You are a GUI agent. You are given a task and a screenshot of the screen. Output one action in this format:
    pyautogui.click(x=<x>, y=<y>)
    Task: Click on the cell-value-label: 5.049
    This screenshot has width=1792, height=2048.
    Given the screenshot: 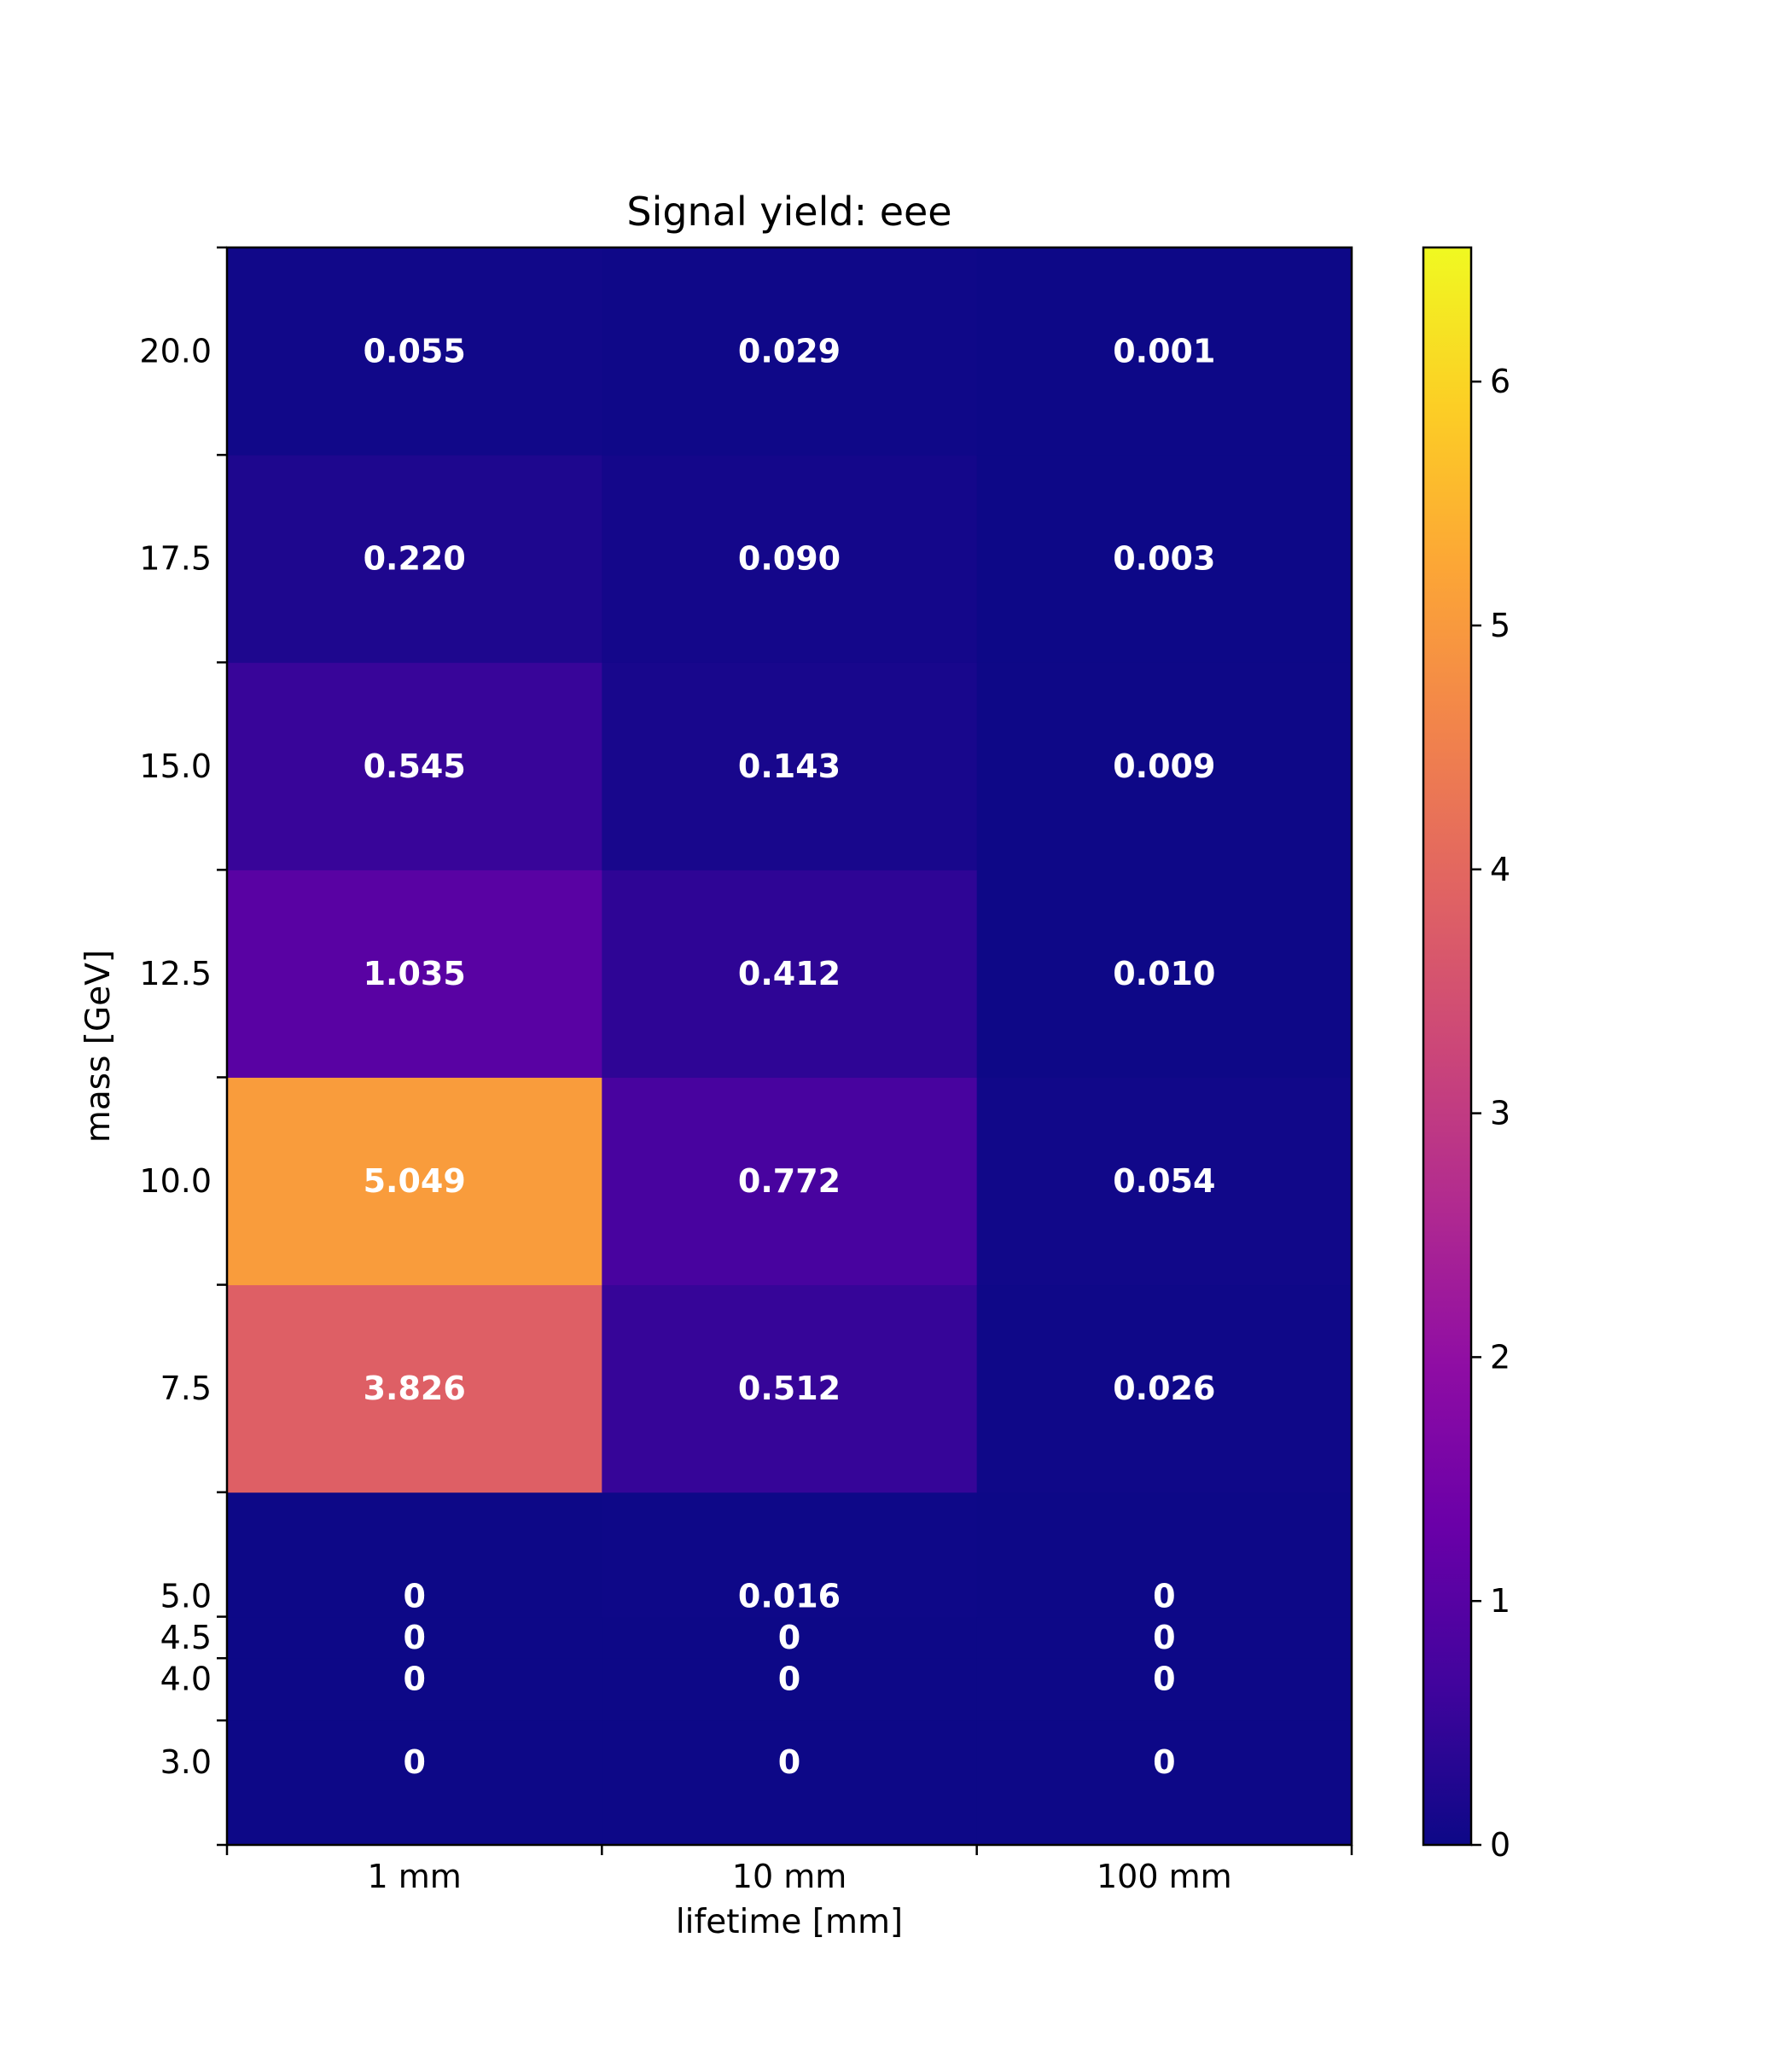 What is the action you would take?
    pyautogui.click(x=415, y=1181)
    